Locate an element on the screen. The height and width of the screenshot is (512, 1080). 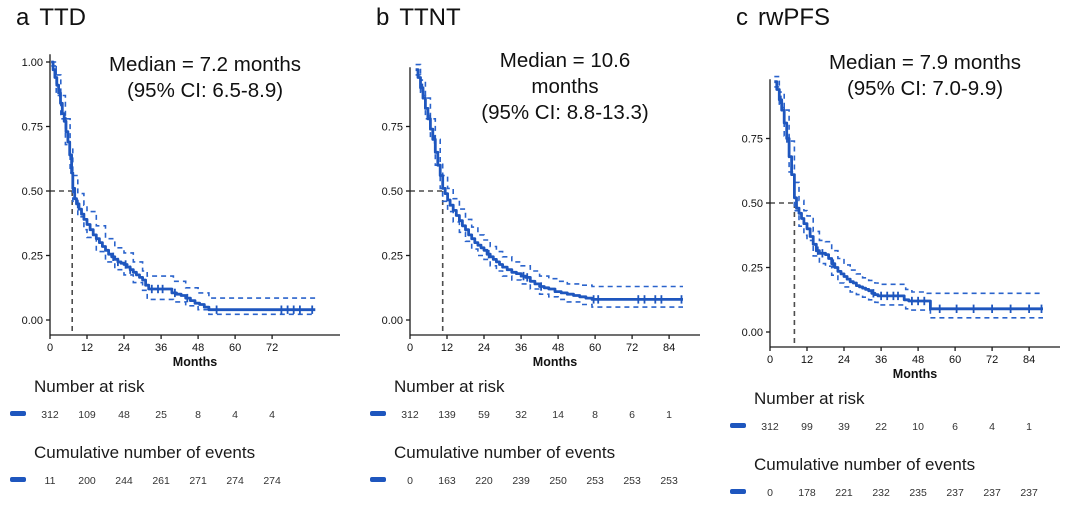
annotation-line: (95% CI: 7.0-9.9) is located at coordinates (925, 88).